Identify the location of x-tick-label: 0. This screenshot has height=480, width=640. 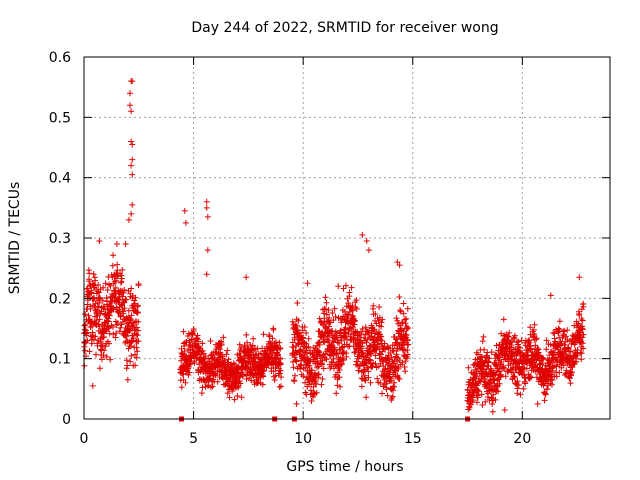
(84, 439).